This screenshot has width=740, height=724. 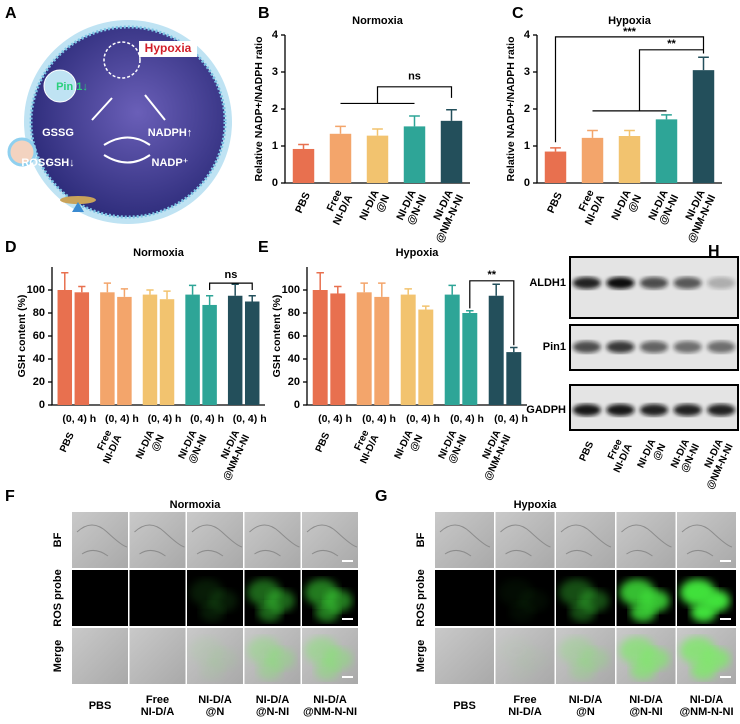 I want to click on panel-letter: H, so click(x=714, y=251).